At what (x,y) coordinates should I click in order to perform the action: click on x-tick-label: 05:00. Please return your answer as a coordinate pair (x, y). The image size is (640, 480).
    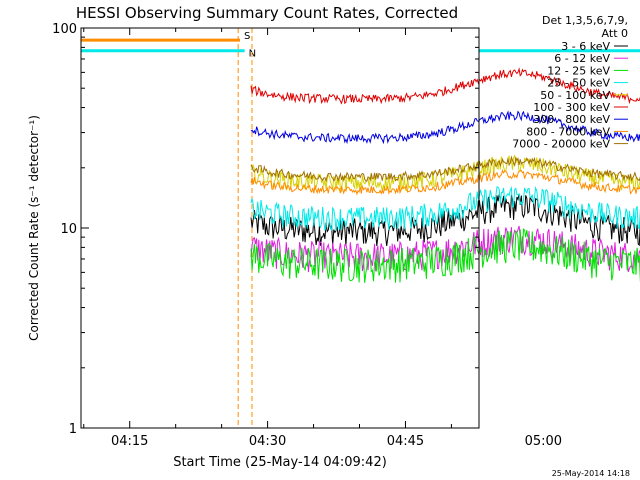
    Looking at the image, I should click on (543, 441).